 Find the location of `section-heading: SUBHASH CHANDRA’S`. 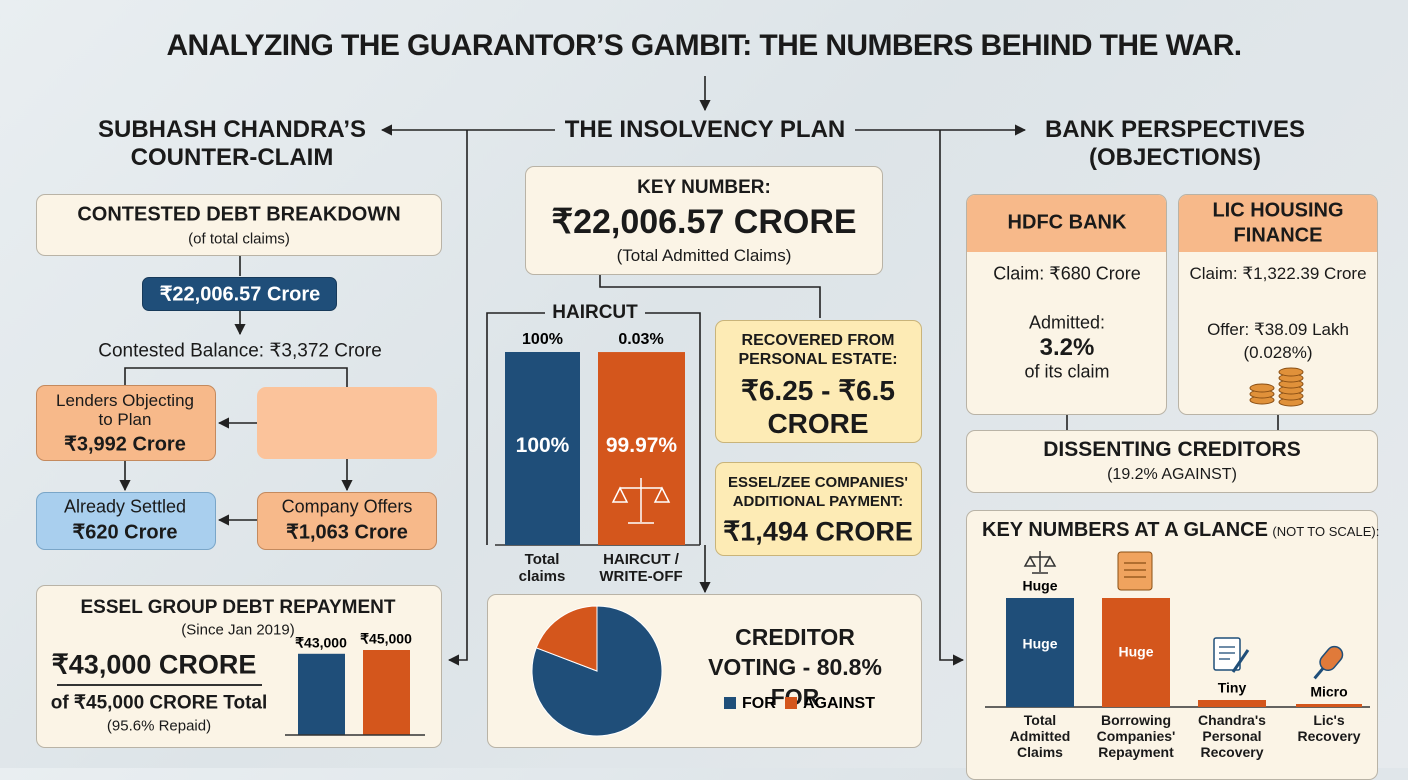

section-heading: SUBHASH CHANDRA’S is located at coordinates (232, 129).